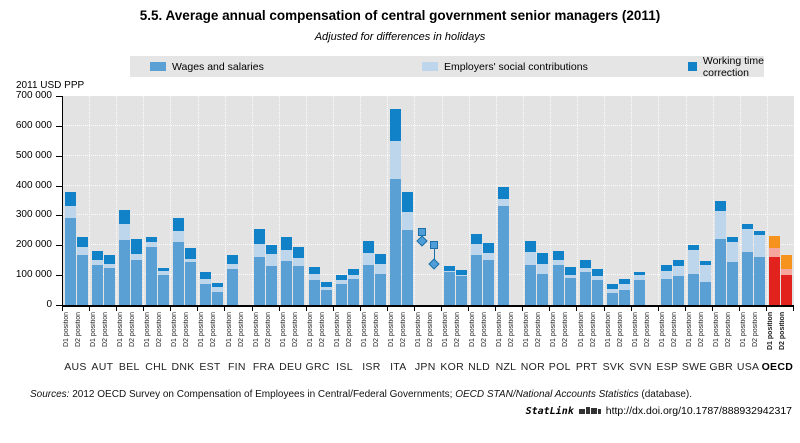 The height and width of the screenshot is (443, 800). Describe the element at coordinates (292, 335) in the screenshot. I see `position-labels-DEU: D1 position D2 position` at that location.